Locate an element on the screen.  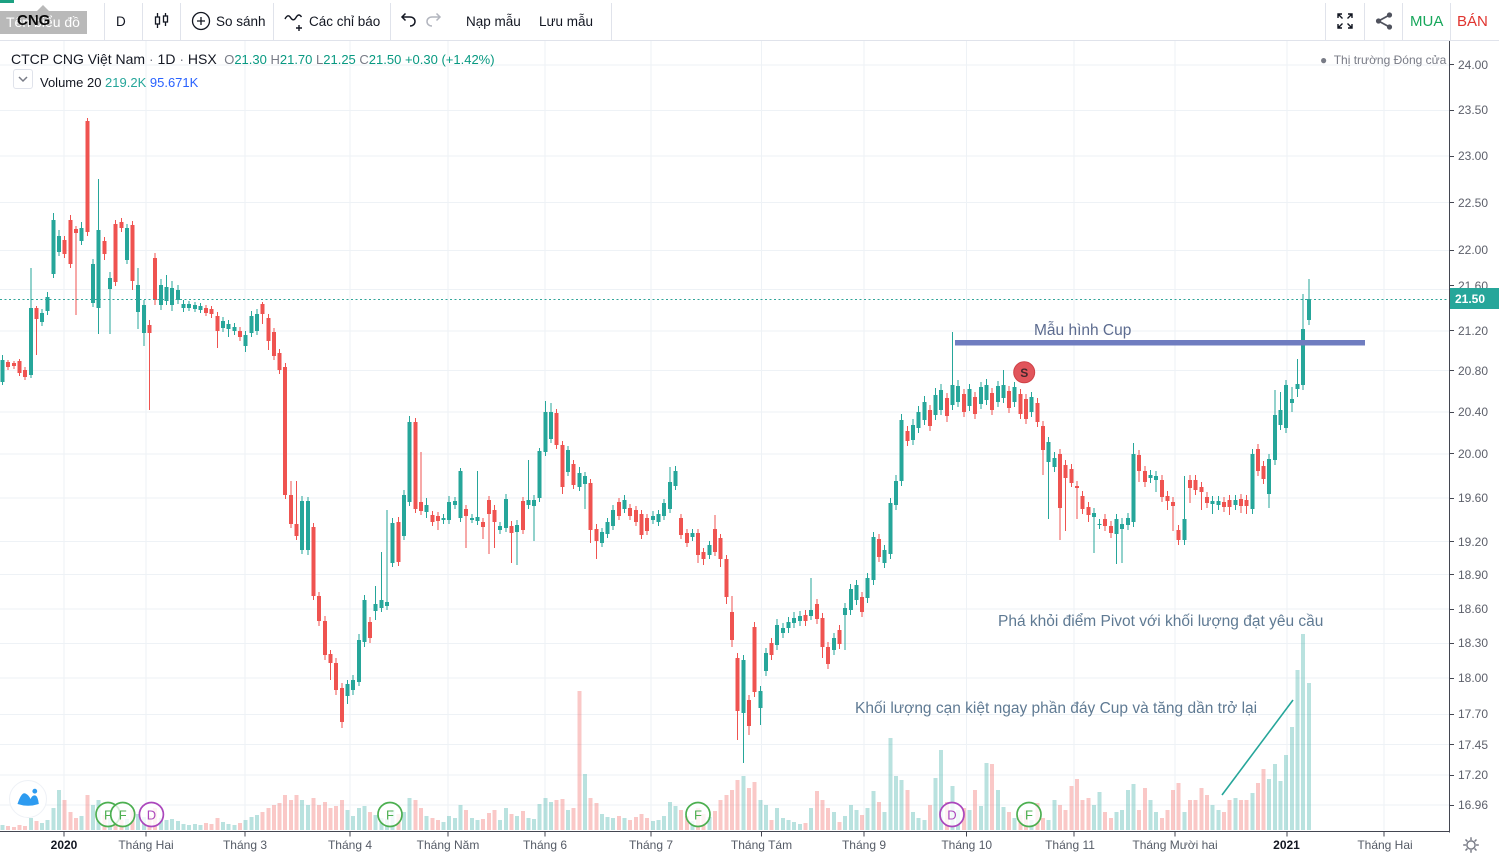
svg-text: S is located at coordinates (1024, 373).